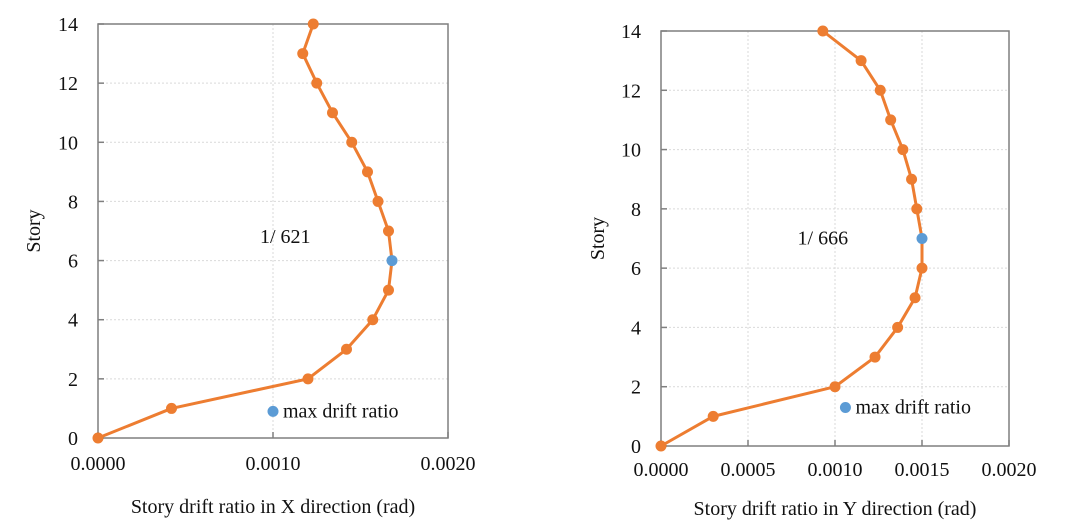 Image resolution: width=1080 pixels, height=529 pixels. What do you see at coordinates (285, 237) in the screenshot?
I see `max-drift-annotation: 1/ 621` at bounding box center [285, 237].